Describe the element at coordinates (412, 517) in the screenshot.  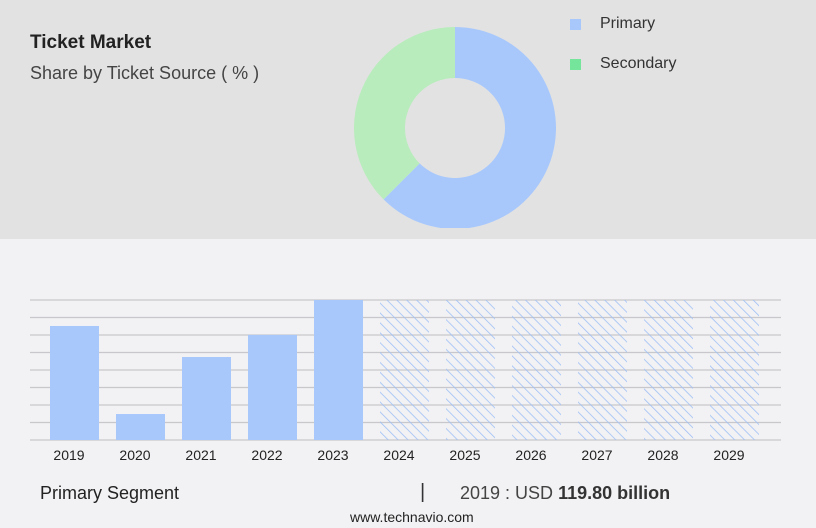
I see `site-url: www.technavio.com` at that location.